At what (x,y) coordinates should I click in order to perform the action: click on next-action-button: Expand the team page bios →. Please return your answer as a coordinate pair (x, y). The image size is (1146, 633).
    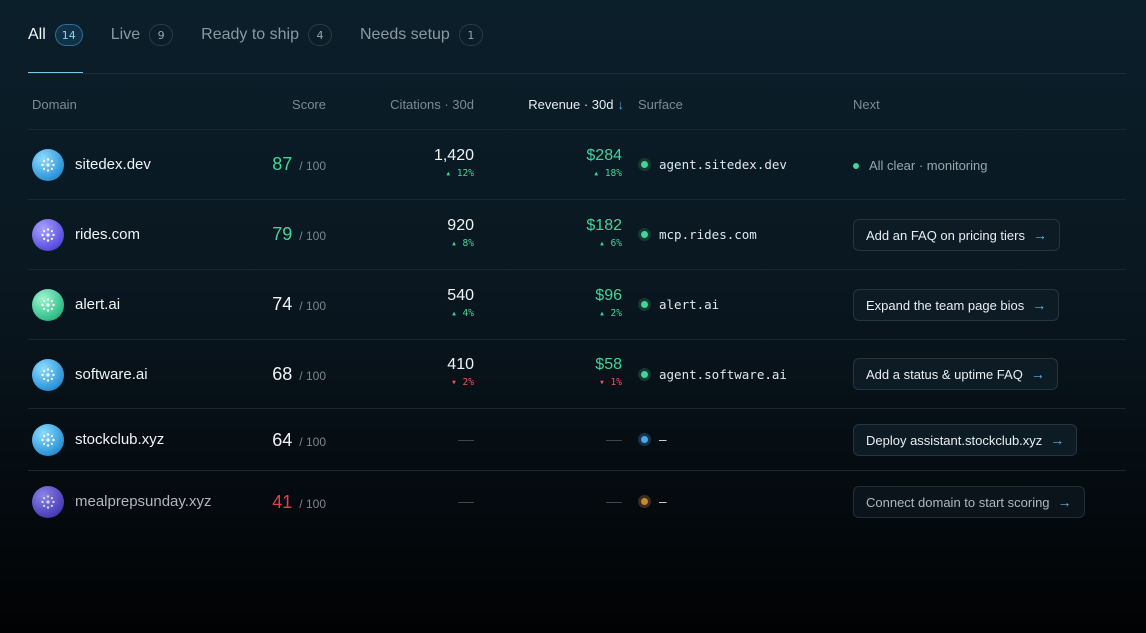
    Looking at the image, I should click on (956, 305).